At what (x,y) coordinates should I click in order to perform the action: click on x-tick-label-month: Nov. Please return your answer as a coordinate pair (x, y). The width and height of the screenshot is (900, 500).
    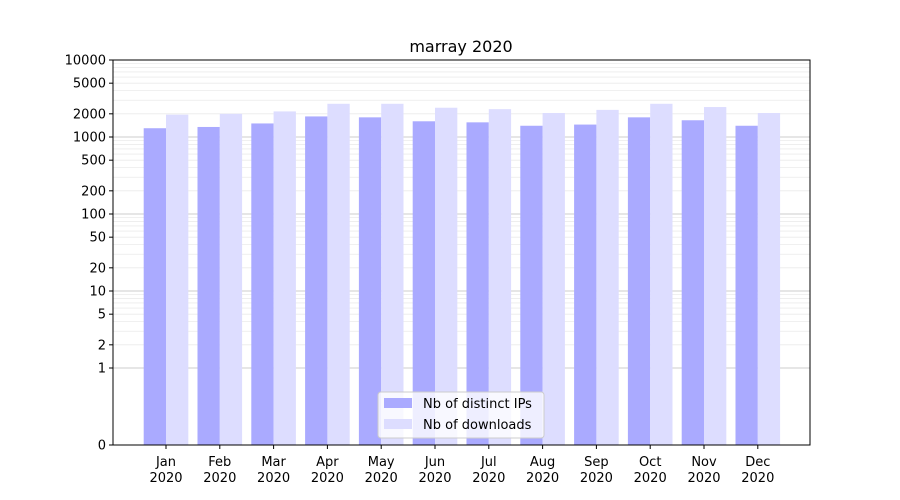
    Looking at the image, I should click on (704, 462).